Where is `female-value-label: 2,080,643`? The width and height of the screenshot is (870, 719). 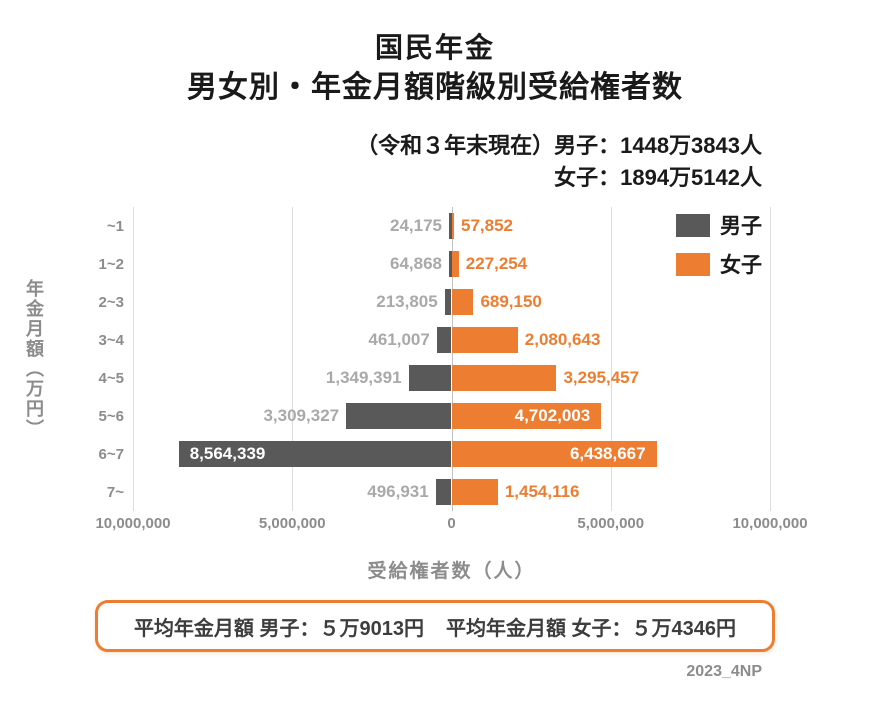 female-value-label: 2,080,643 is located at coordinates (562, 339).